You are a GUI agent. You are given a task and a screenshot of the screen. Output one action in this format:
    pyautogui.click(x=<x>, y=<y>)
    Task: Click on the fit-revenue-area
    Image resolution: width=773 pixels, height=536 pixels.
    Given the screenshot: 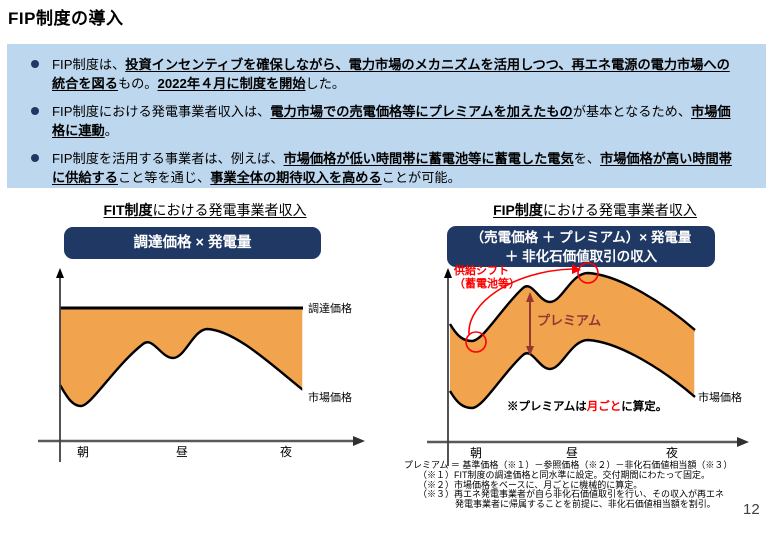 What is the action you would take?
    pyautogui.click(x=181, y=357)
    